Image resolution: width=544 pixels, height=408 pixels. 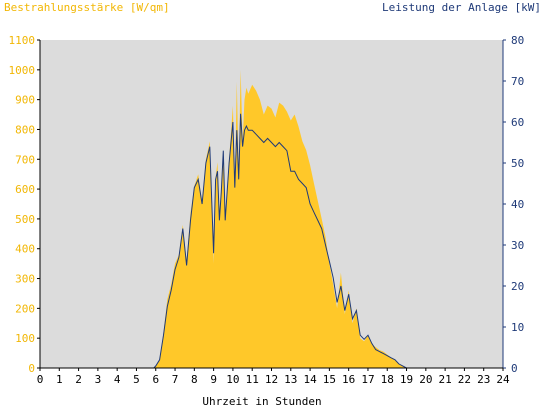 I want to click on right-tick-label: 80, so click(x=517, y=40).